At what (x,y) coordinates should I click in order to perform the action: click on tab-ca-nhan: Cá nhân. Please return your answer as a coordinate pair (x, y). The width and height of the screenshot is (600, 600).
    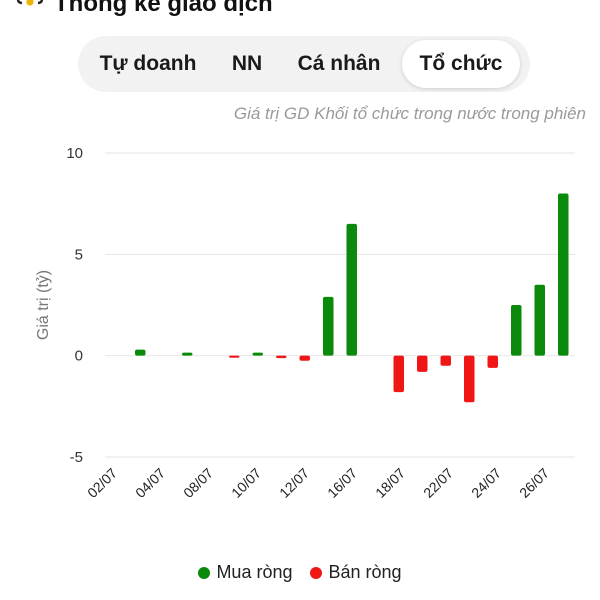
    Looking at the image, I should click on (339, 63).